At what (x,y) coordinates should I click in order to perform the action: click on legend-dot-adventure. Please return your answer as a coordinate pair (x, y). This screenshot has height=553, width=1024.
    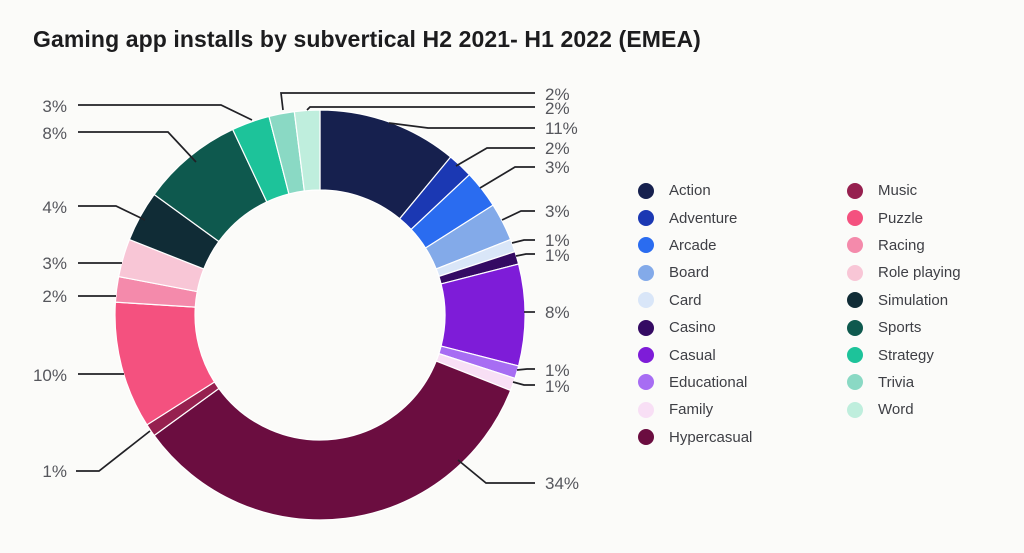
    Looking at the image, I should click on (646, 218).